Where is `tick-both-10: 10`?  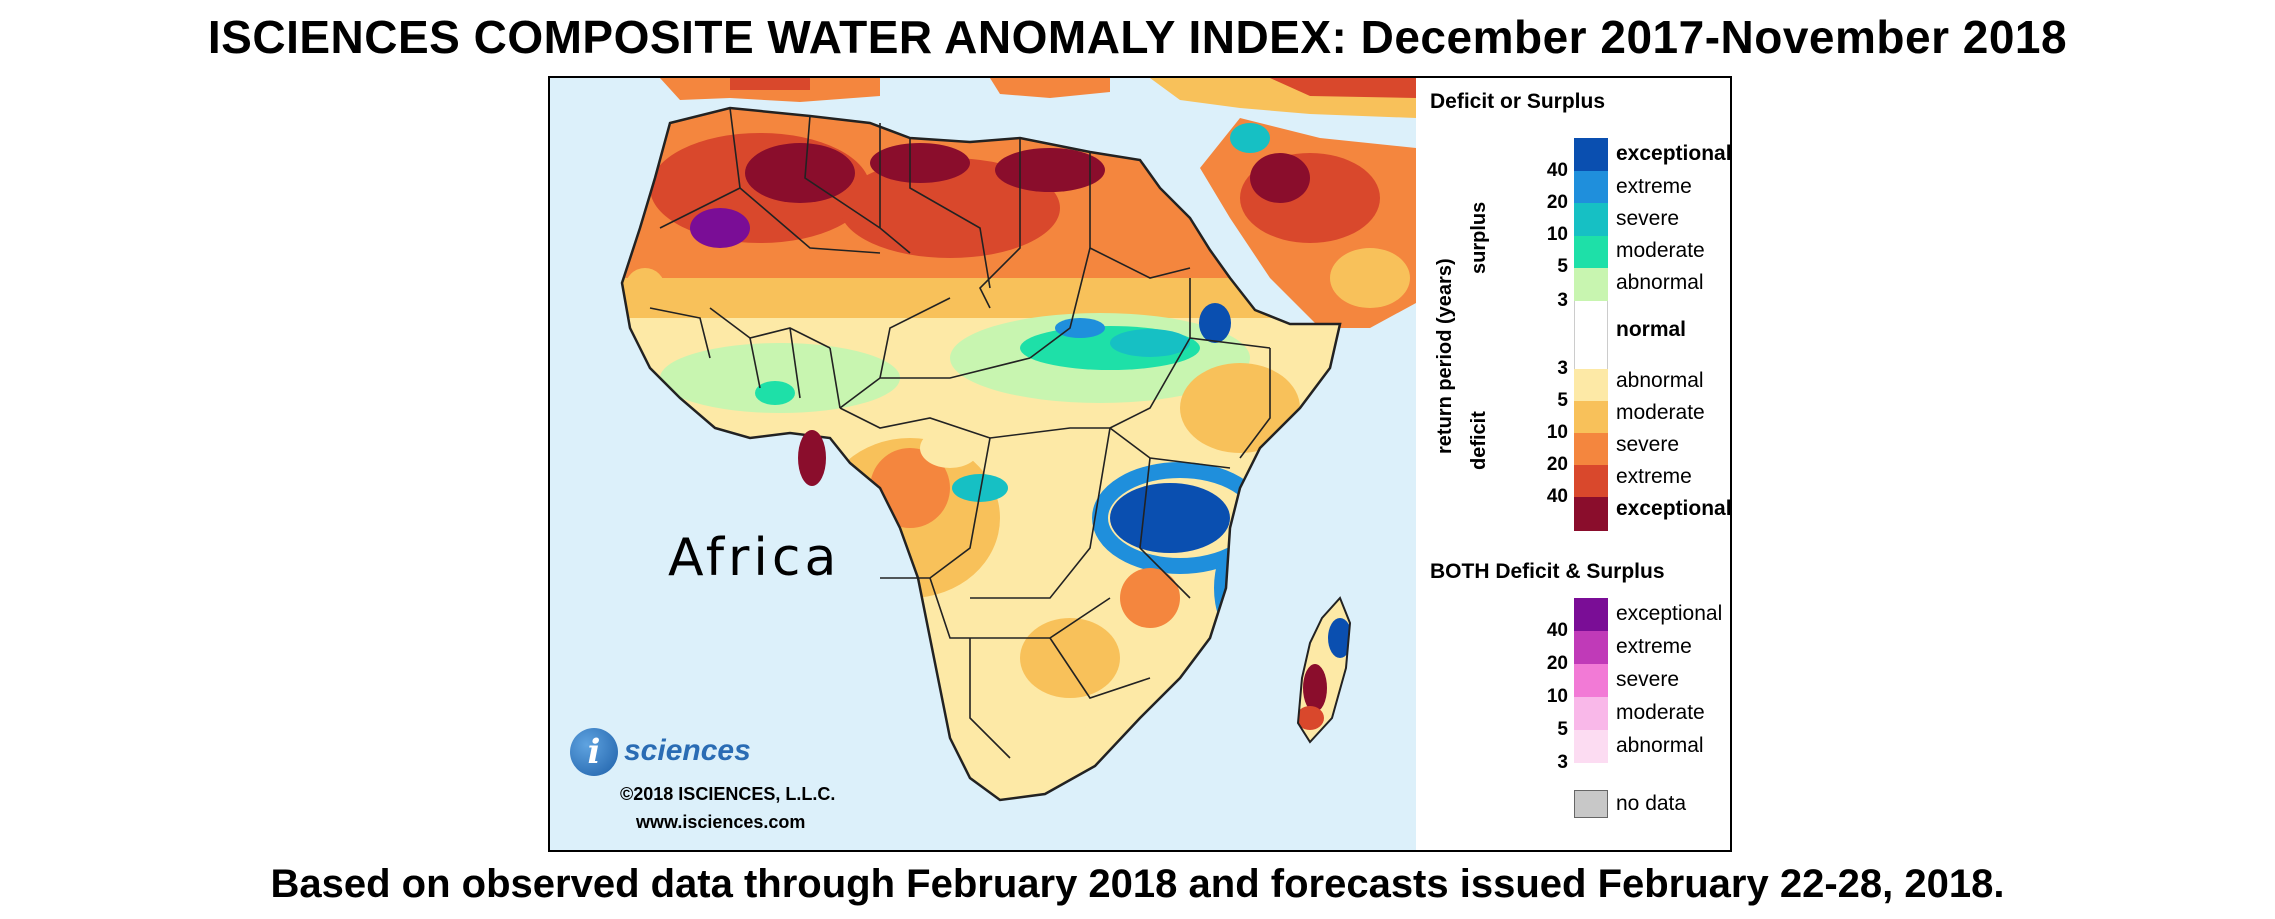
tick-both-10: 10 is located at coordinates (1557, 696).